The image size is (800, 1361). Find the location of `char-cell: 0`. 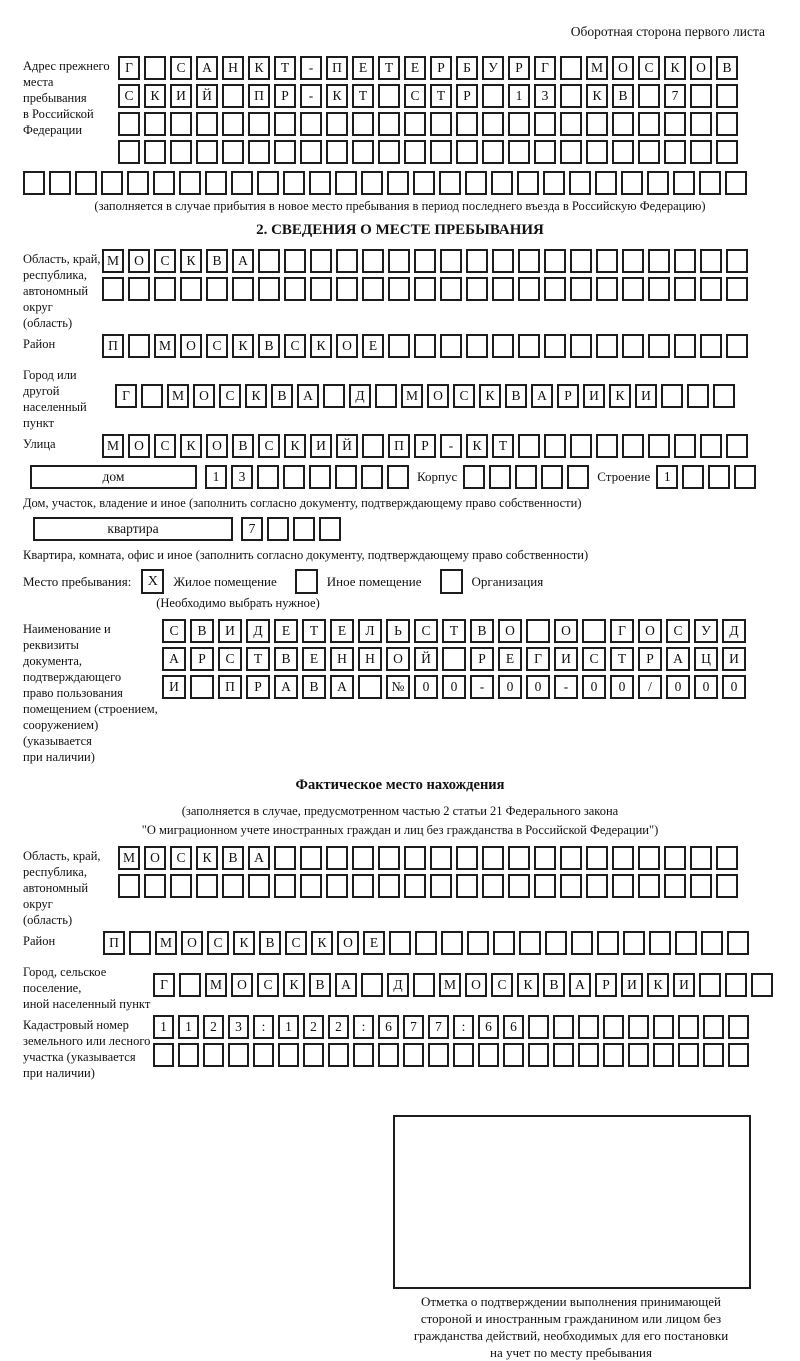

char-cell: 0 is located at coordinates (622, 687).